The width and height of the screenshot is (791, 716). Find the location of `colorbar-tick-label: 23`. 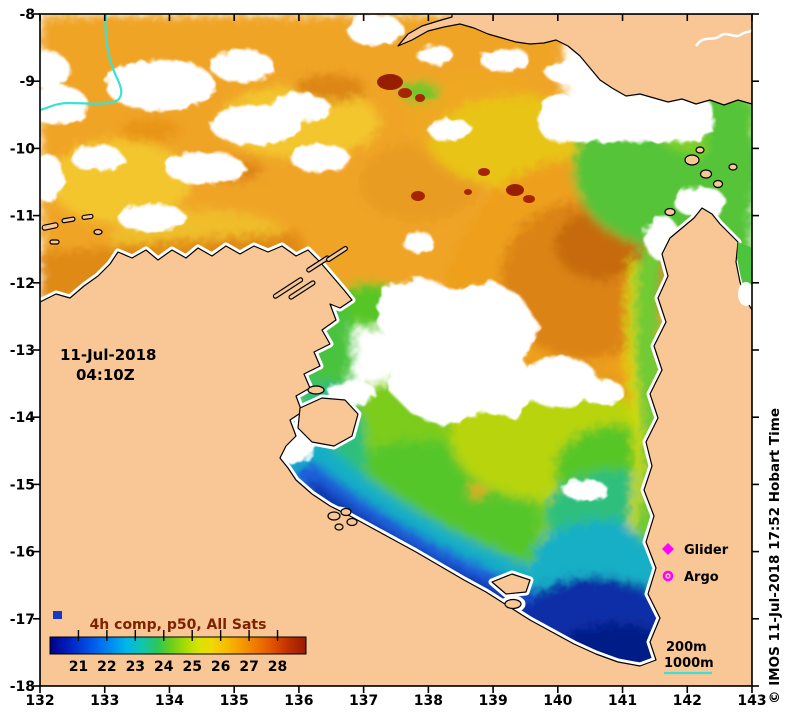

colorbar-tick-label: 23 is located at coordinates (135, 667).